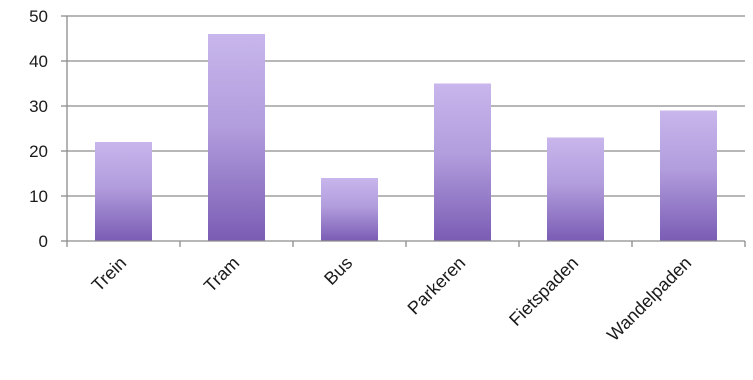 This screenshot has height=380, width=753. I want to click on x-tick-label: Tram, so click(221, 274).